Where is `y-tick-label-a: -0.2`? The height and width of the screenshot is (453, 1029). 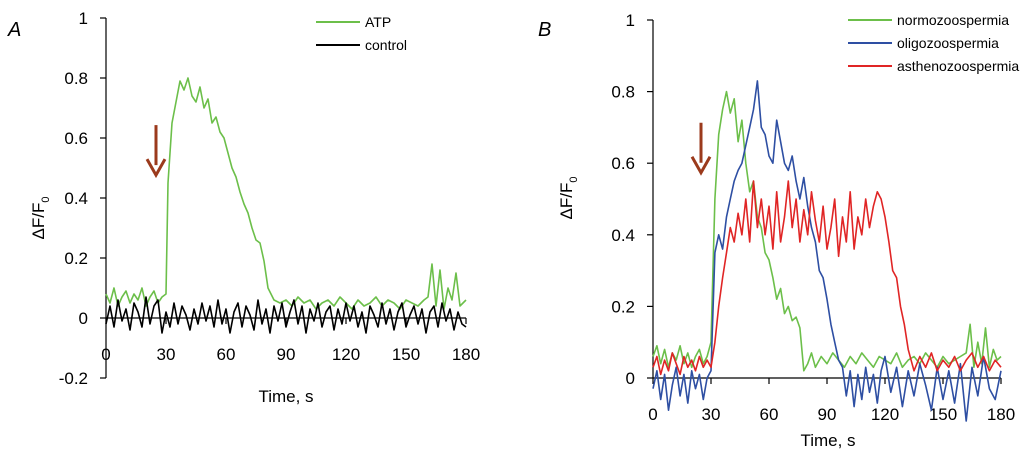
y-tick-label-a: -0.2 is located at coordinates (73, 378).